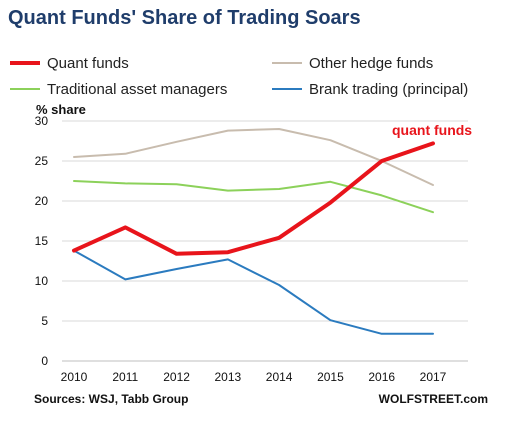 This screenshot has height=426, width=524. What do you see at coordinates (381, 377) in the screenshot?
I see `x-tick-label: 2016` at bounding box center [381, 377].